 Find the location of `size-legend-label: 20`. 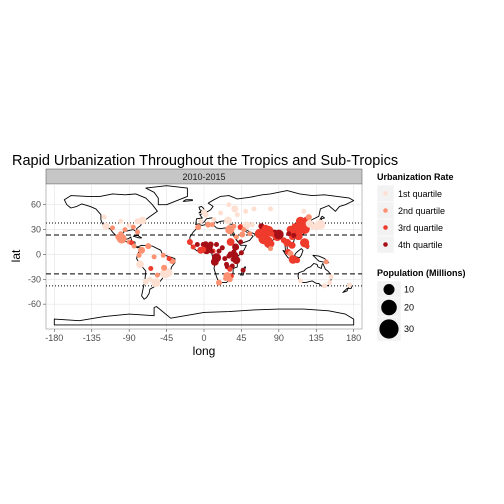

size-legend-label: 20 is located at coordinates (409, 308).